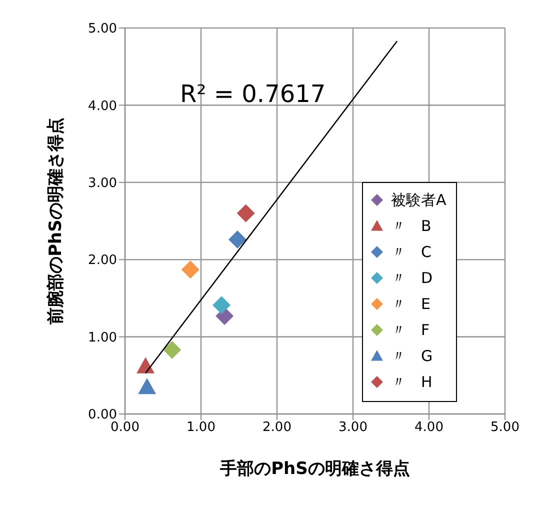 Image resolution: width=536 pixels, height=511 pixels. I want to click on y-tick-label: 3.00, so click(102, 184).